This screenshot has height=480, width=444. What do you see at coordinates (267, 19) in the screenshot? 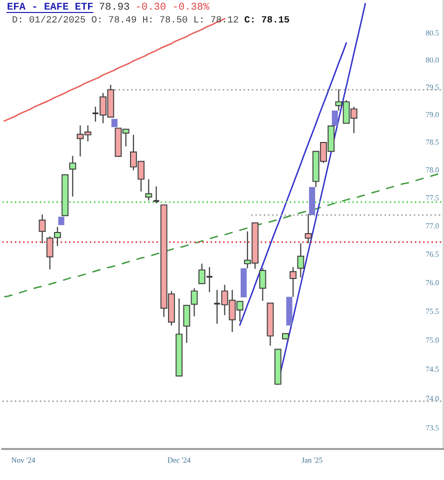
I see `annotation: C: 78.15` at bounding box center [267, 19].